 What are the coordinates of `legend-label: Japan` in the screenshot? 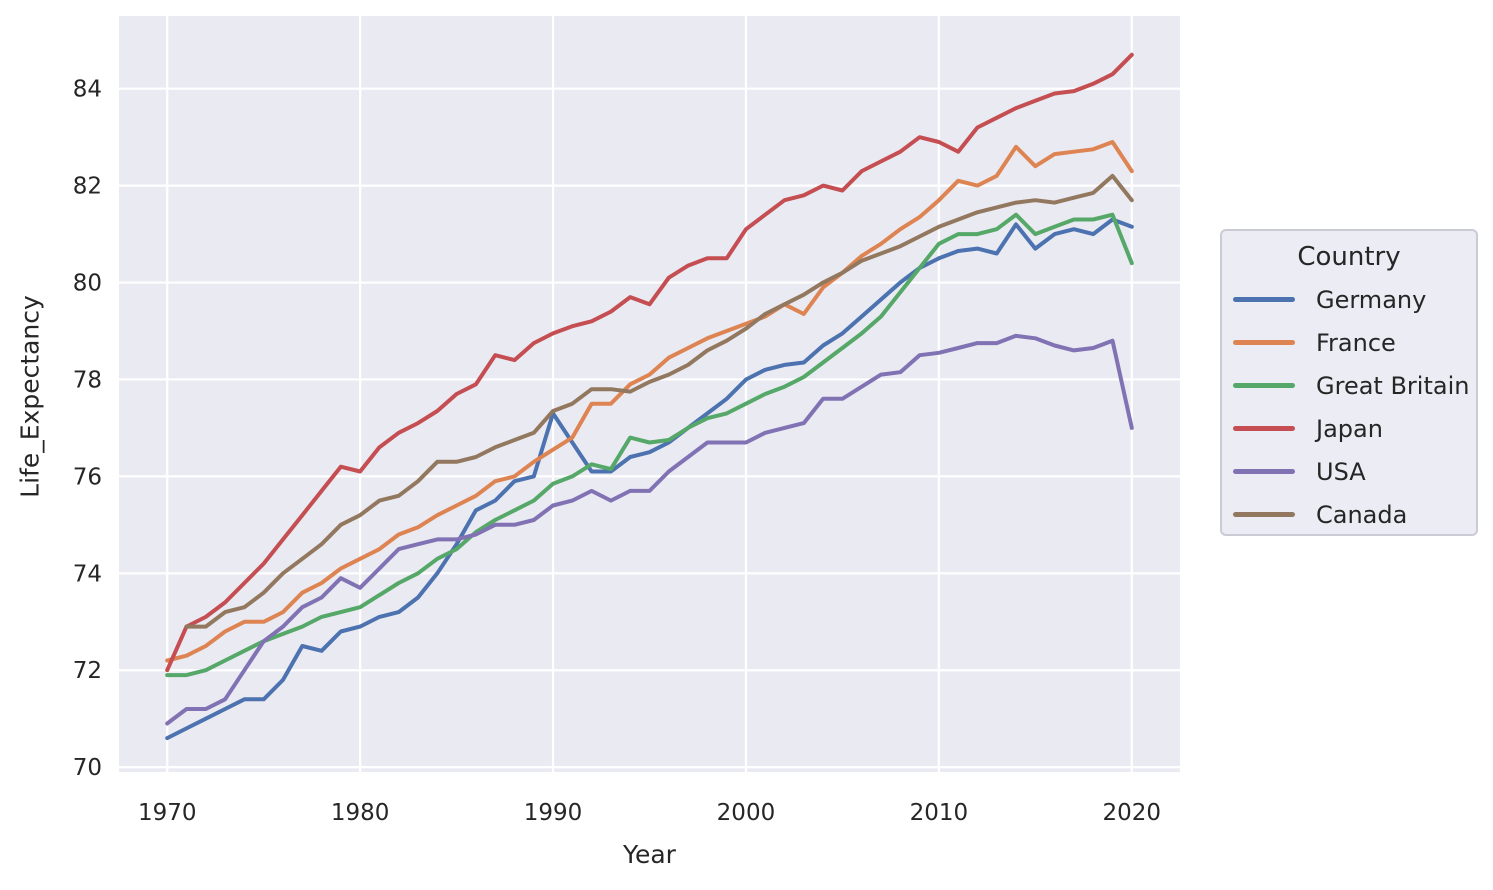 It's located at (1349, 428).